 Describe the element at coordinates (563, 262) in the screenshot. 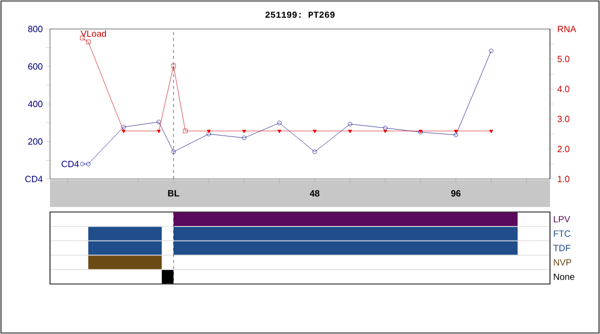

I see `y-tick-label: NVP` at that location.